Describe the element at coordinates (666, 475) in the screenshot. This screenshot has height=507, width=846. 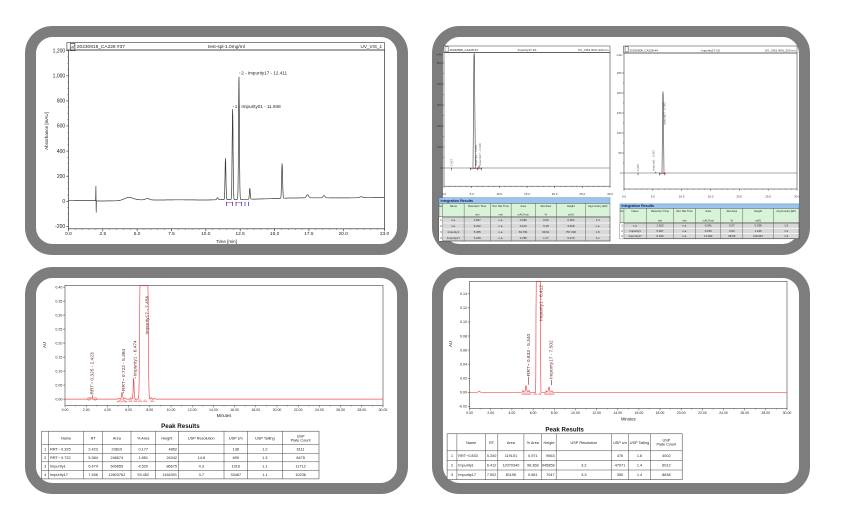
I see `svg-text: 8638` at that location.